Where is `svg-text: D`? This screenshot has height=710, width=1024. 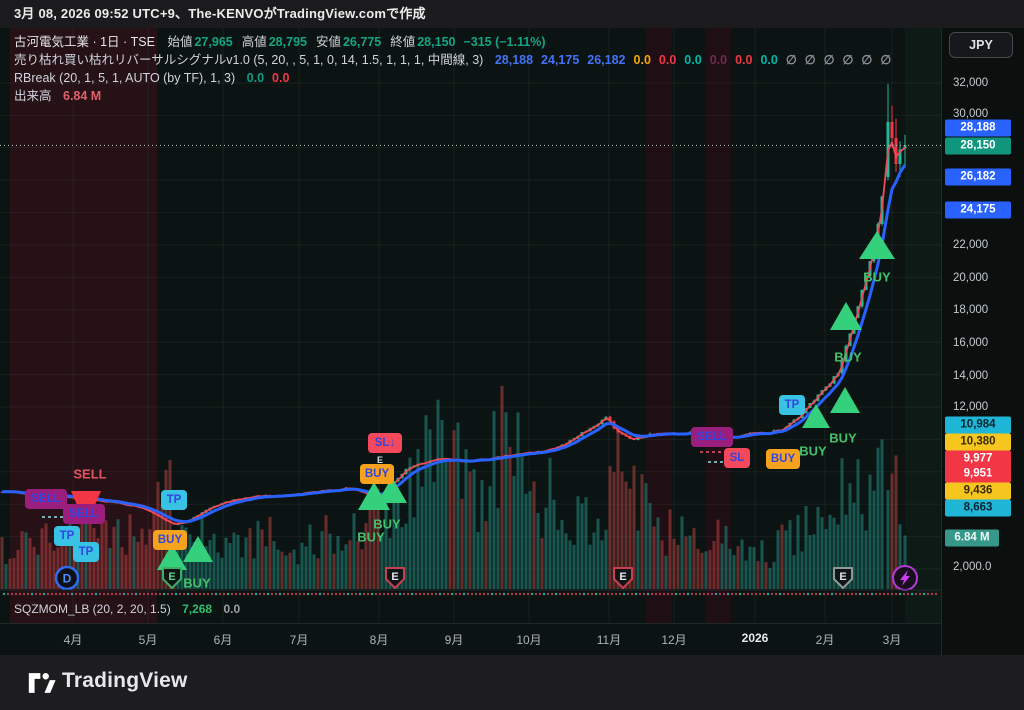
svg-text: D is located at coordinates (67, 579).